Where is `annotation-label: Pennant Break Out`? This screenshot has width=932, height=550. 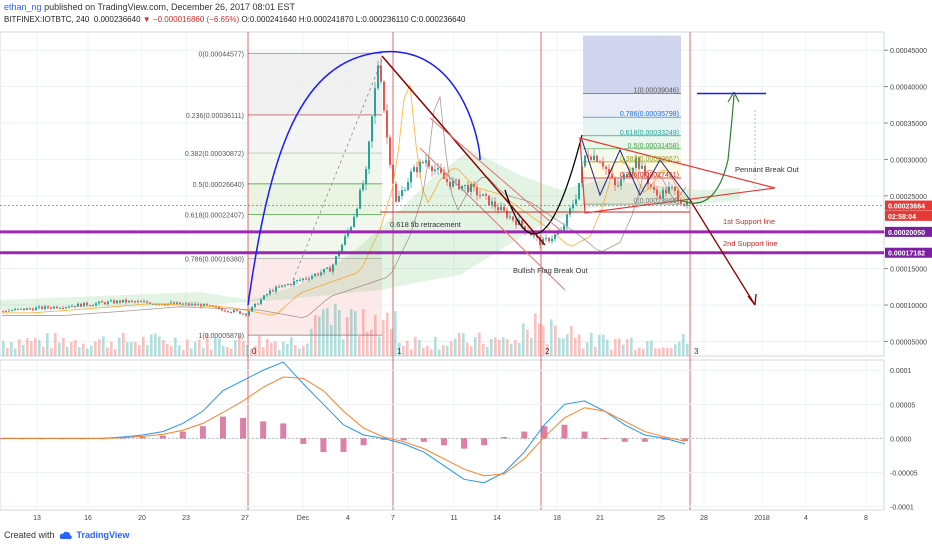 annotation-label: Pennant Break Out is located at coordinates (767, 169).